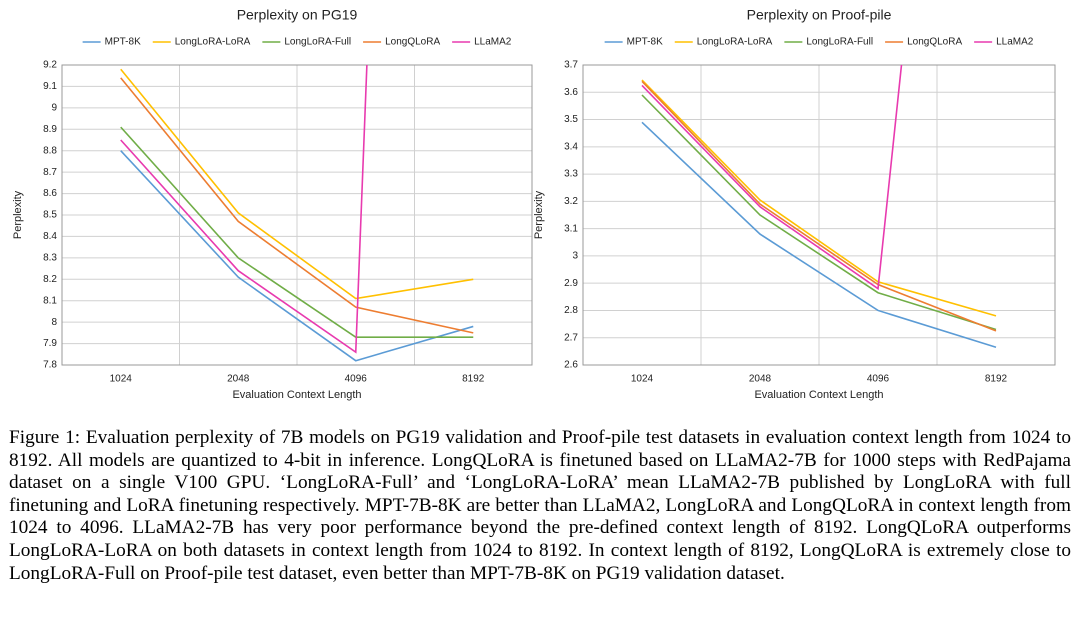 The height and width of the screenshot is (630, 1080). Describe the element at coordinates (50, 257) in the screenshot. I see `y-tick-label: 8.3` at that location.